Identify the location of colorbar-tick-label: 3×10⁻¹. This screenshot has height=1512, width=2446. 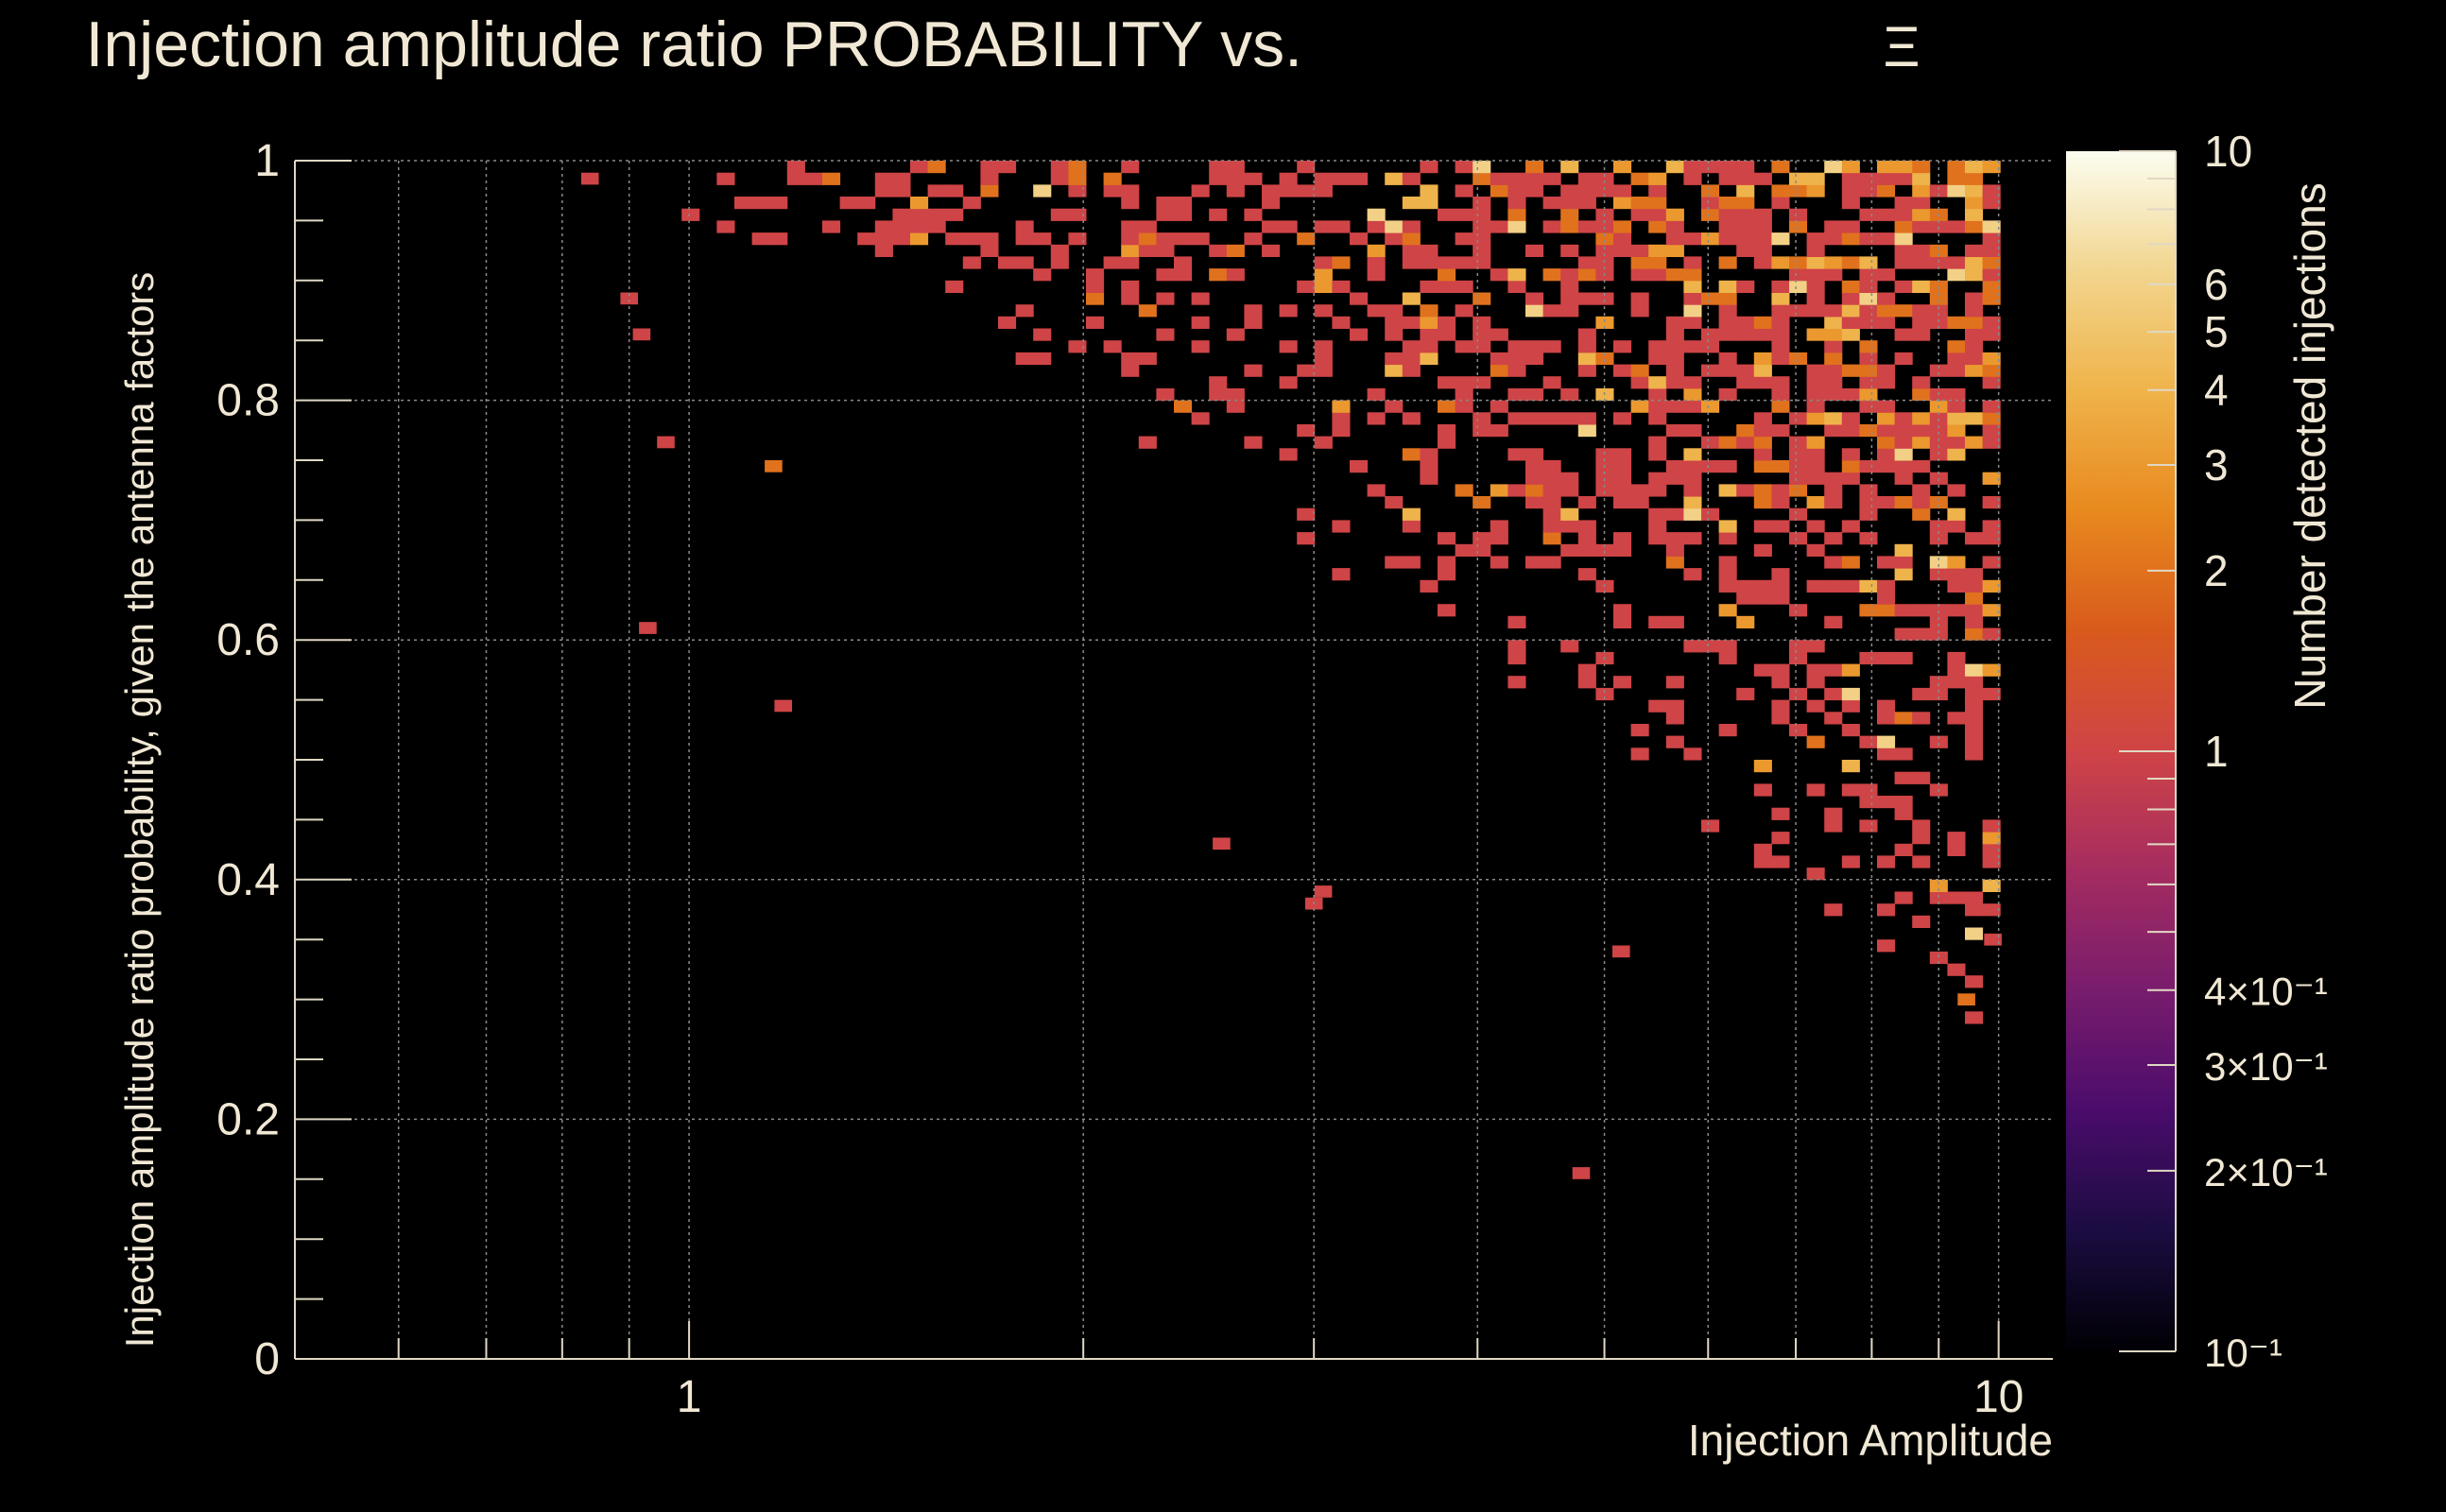
(2266, 1066).